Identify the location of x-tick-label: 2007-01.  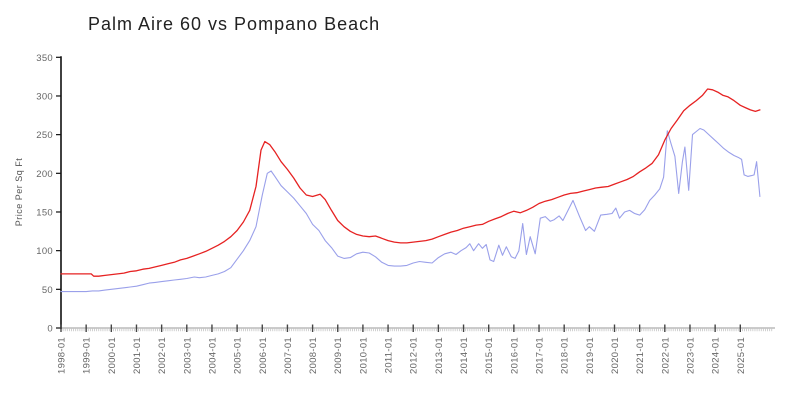
(288, 355).